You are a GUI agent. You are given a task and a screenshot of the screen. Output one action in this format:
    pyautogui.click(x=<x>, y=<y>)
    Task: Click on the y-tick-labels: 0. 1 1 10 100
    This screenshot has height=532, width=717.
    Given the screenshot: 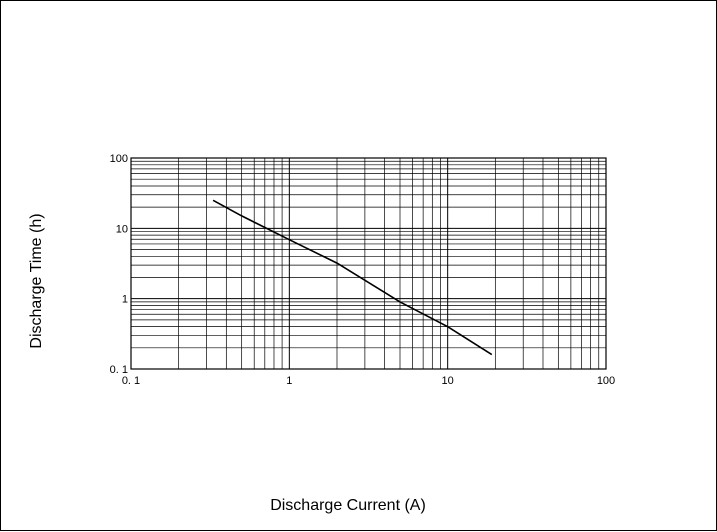 What is the action you would take?
    pyautogui.click(x=119, y=264)
    